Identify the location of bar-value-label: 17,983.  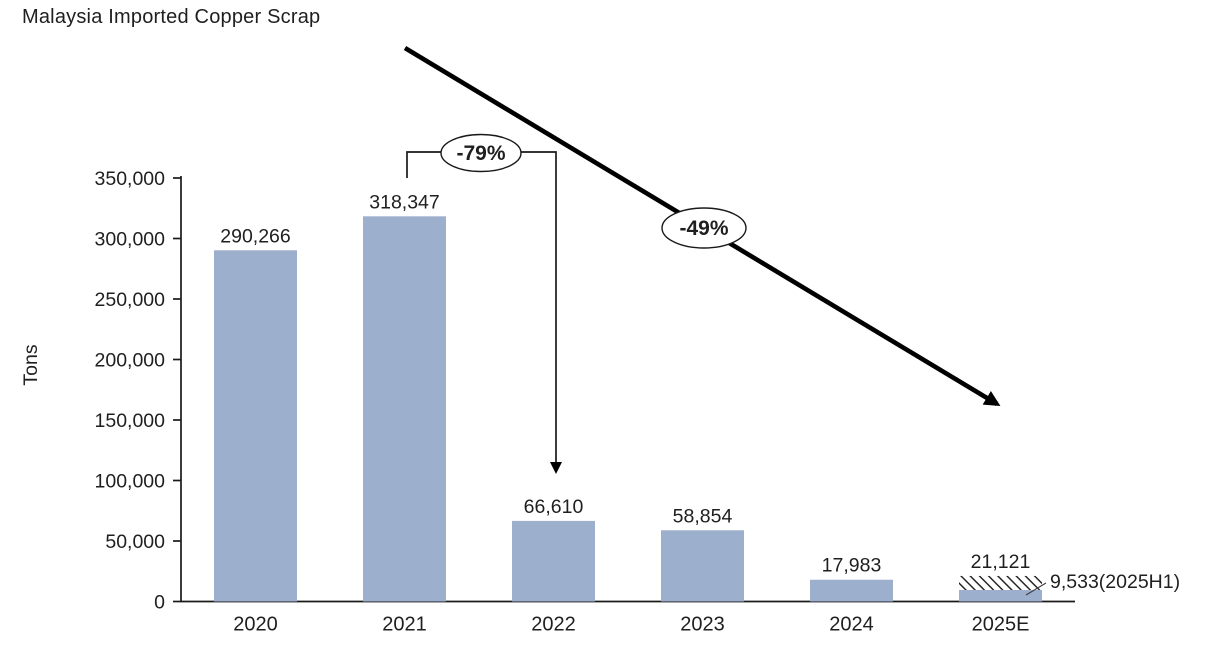
(852, 566).